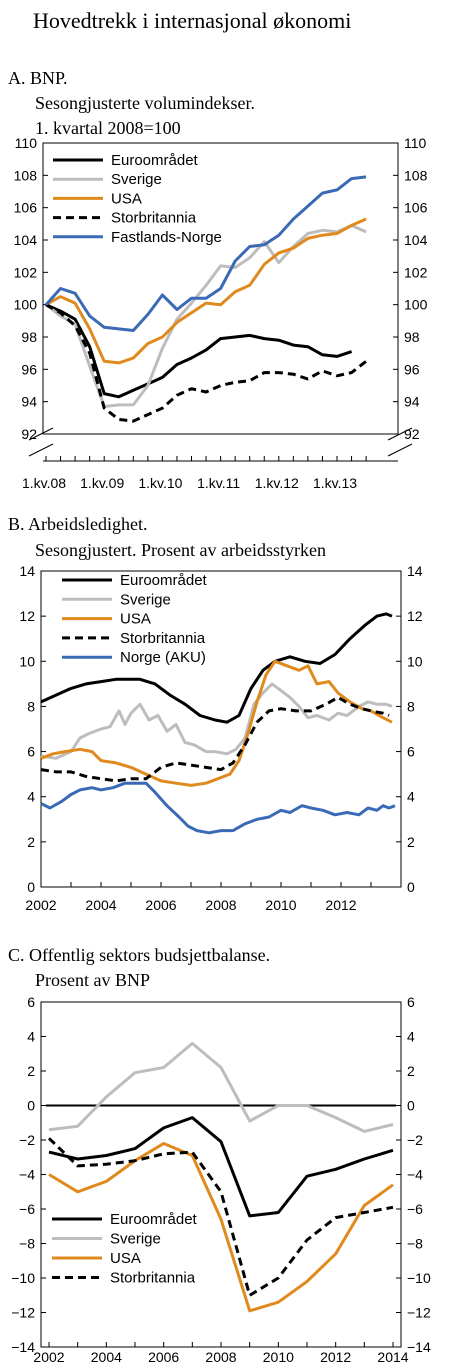 Image resolution: width=450 pixels, height=1365 pixels. Describe the element at coordinates (416, 272) in the screenshot. I see `chart-a-ytick-label-right: 102` at that location.